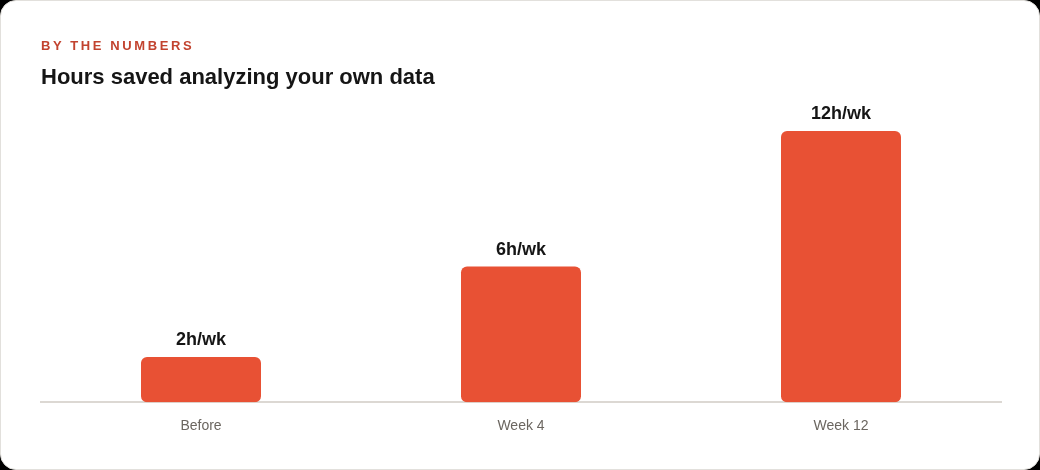 Image resolution: width=1040 pixels, height=470 pixels. I want to click on chart-subtitle: BY THE NUMBERS, so click(118, 46).